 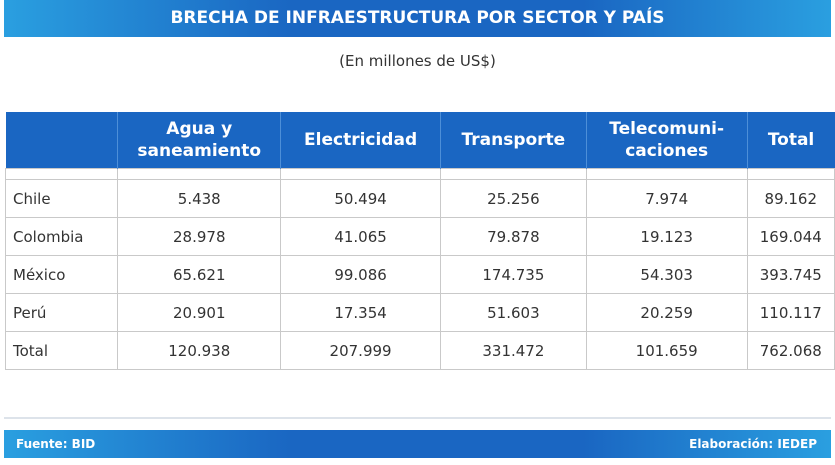 I want to click on table-cell: 28.978, so click(x=199, y=236).